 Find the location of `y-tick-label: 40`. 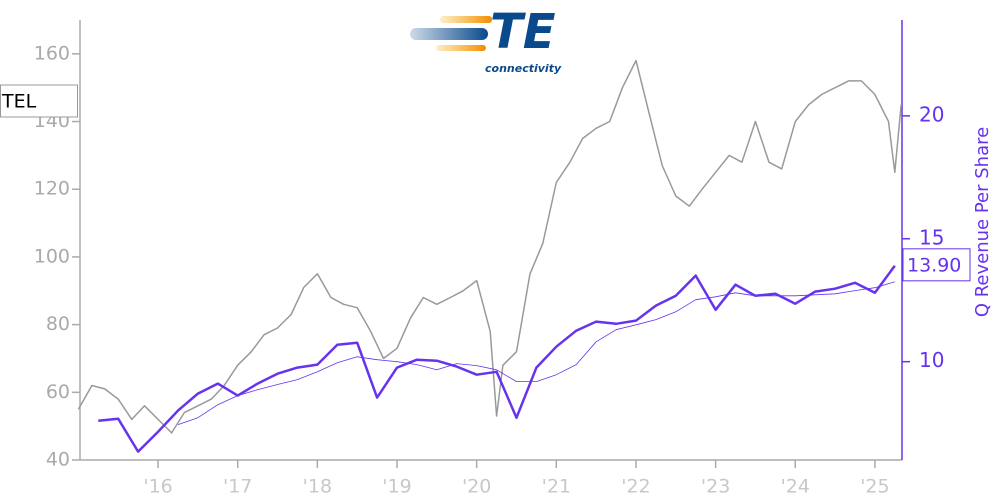

y-tick-label: 40 is located at coordinates (58, 460).